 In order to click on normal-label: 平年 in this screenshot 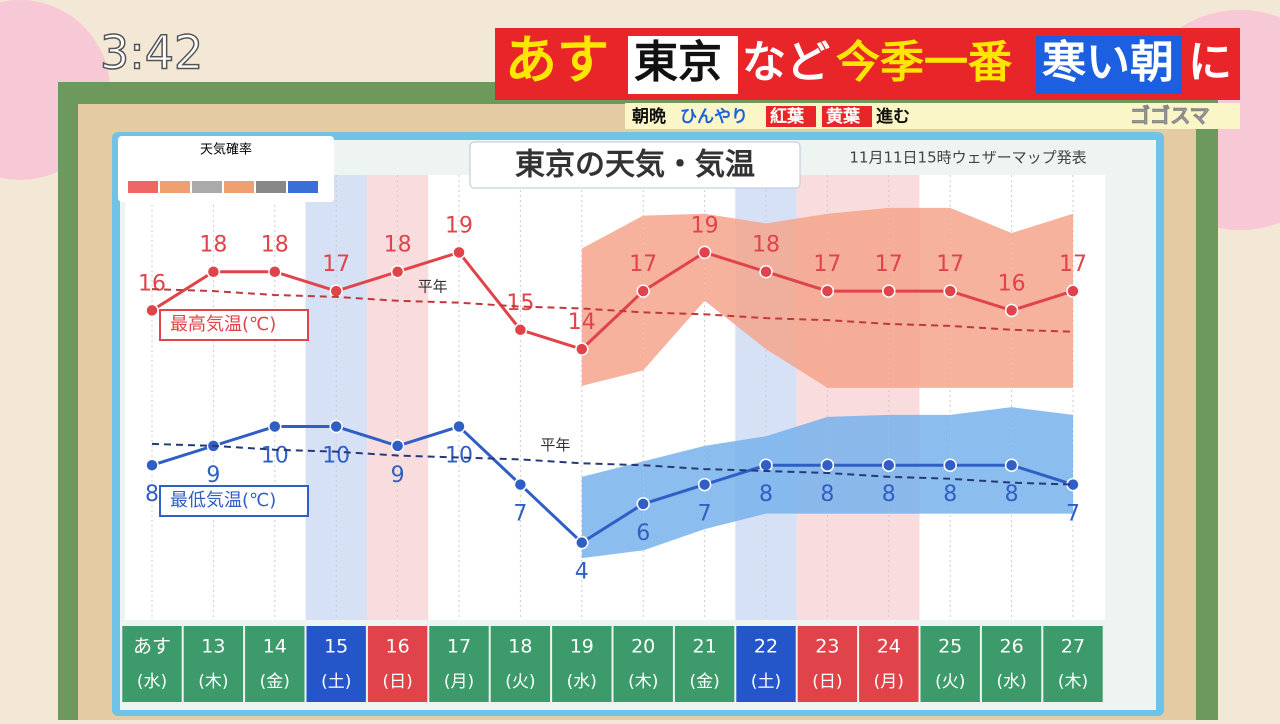, I will do `click(433, 286)`.